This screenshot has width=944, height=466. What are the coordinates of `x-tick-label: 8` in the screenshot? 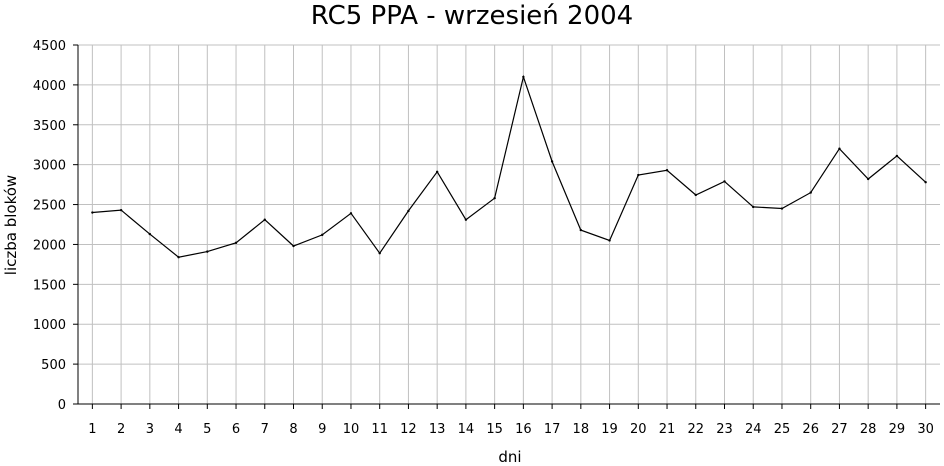 It's located at (293, 429).